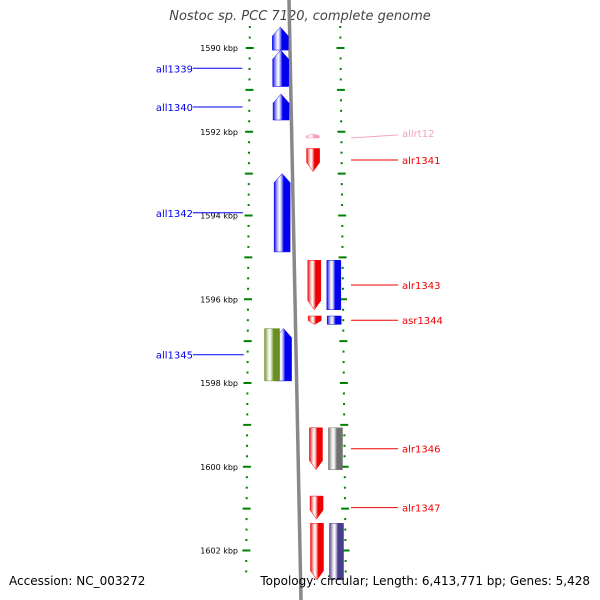 The width and height of the screenshot is (600, 600). Describe the element at coordinates (219, 132) in the screenshot. I see `ruler-label: 1592 kbp` at that location.